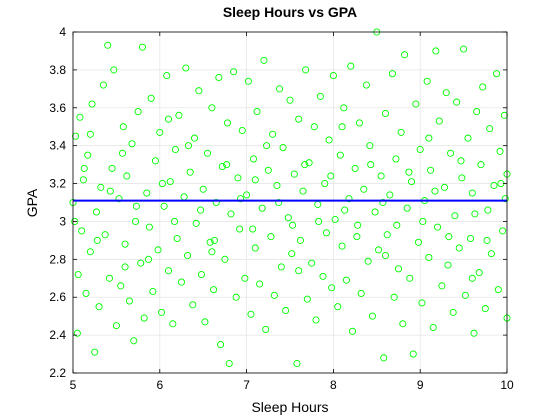  Describe the element at coordinates (246, 385) in the screenshot. I see `x-tick-label: 7` at that location.